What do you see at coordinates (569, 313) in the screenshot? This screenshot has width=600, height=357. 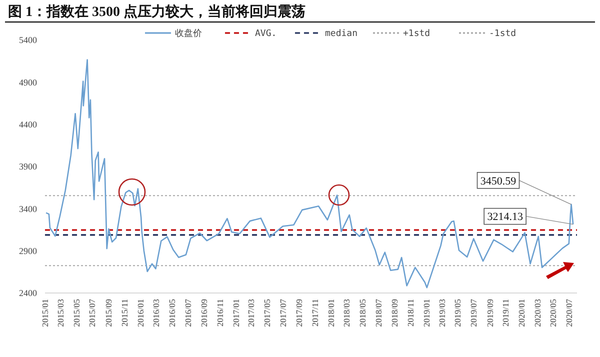 I see `x-tick-label: 2020/07` at bounding box center [569, 313].